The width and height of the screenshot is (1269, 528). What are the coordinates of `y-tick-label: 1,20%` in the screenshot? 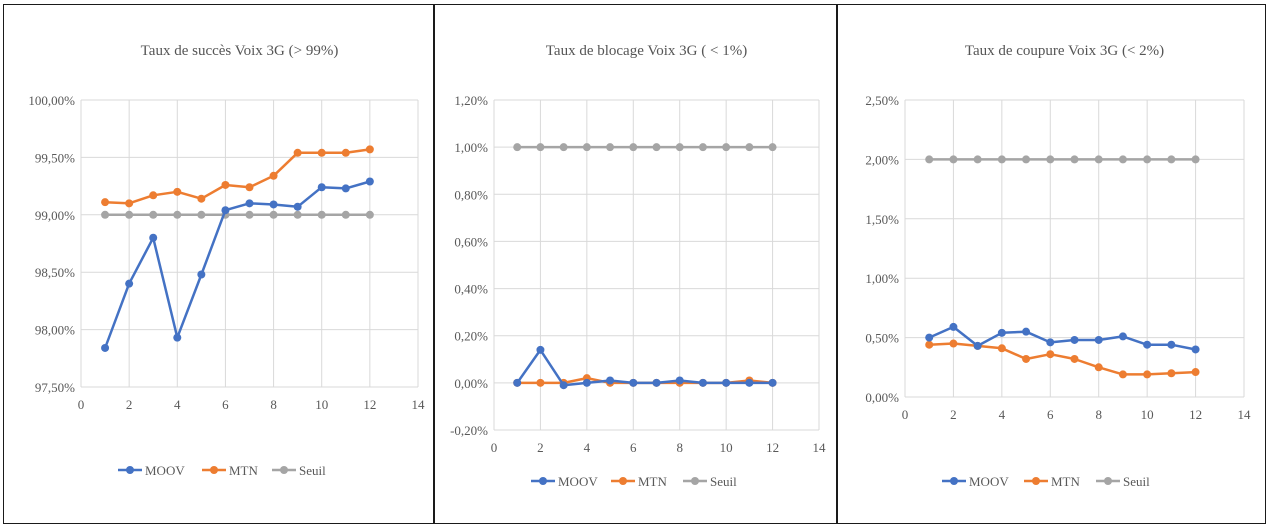 It's located at (471, 100).